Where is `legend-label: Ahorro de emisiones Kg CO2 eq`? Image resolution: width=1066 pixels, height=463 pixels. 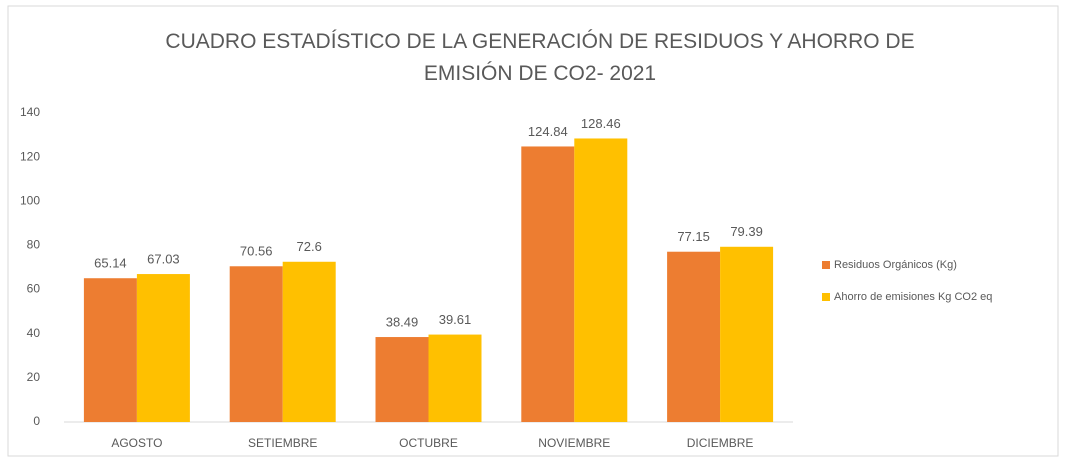
legend-label: Ahorro de emisiones Kg CO2 eq is located at coordinates (913, 297).